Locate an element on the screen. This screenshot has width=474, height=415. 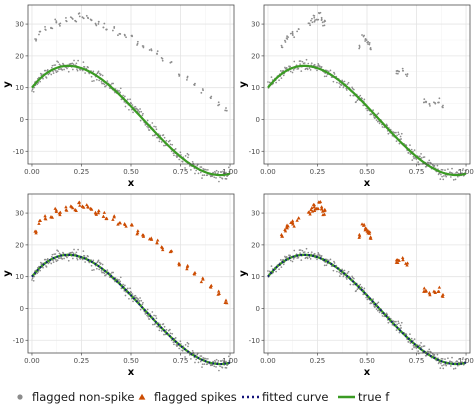
legend-label: fitted curve is located at coordinates (295, 397).